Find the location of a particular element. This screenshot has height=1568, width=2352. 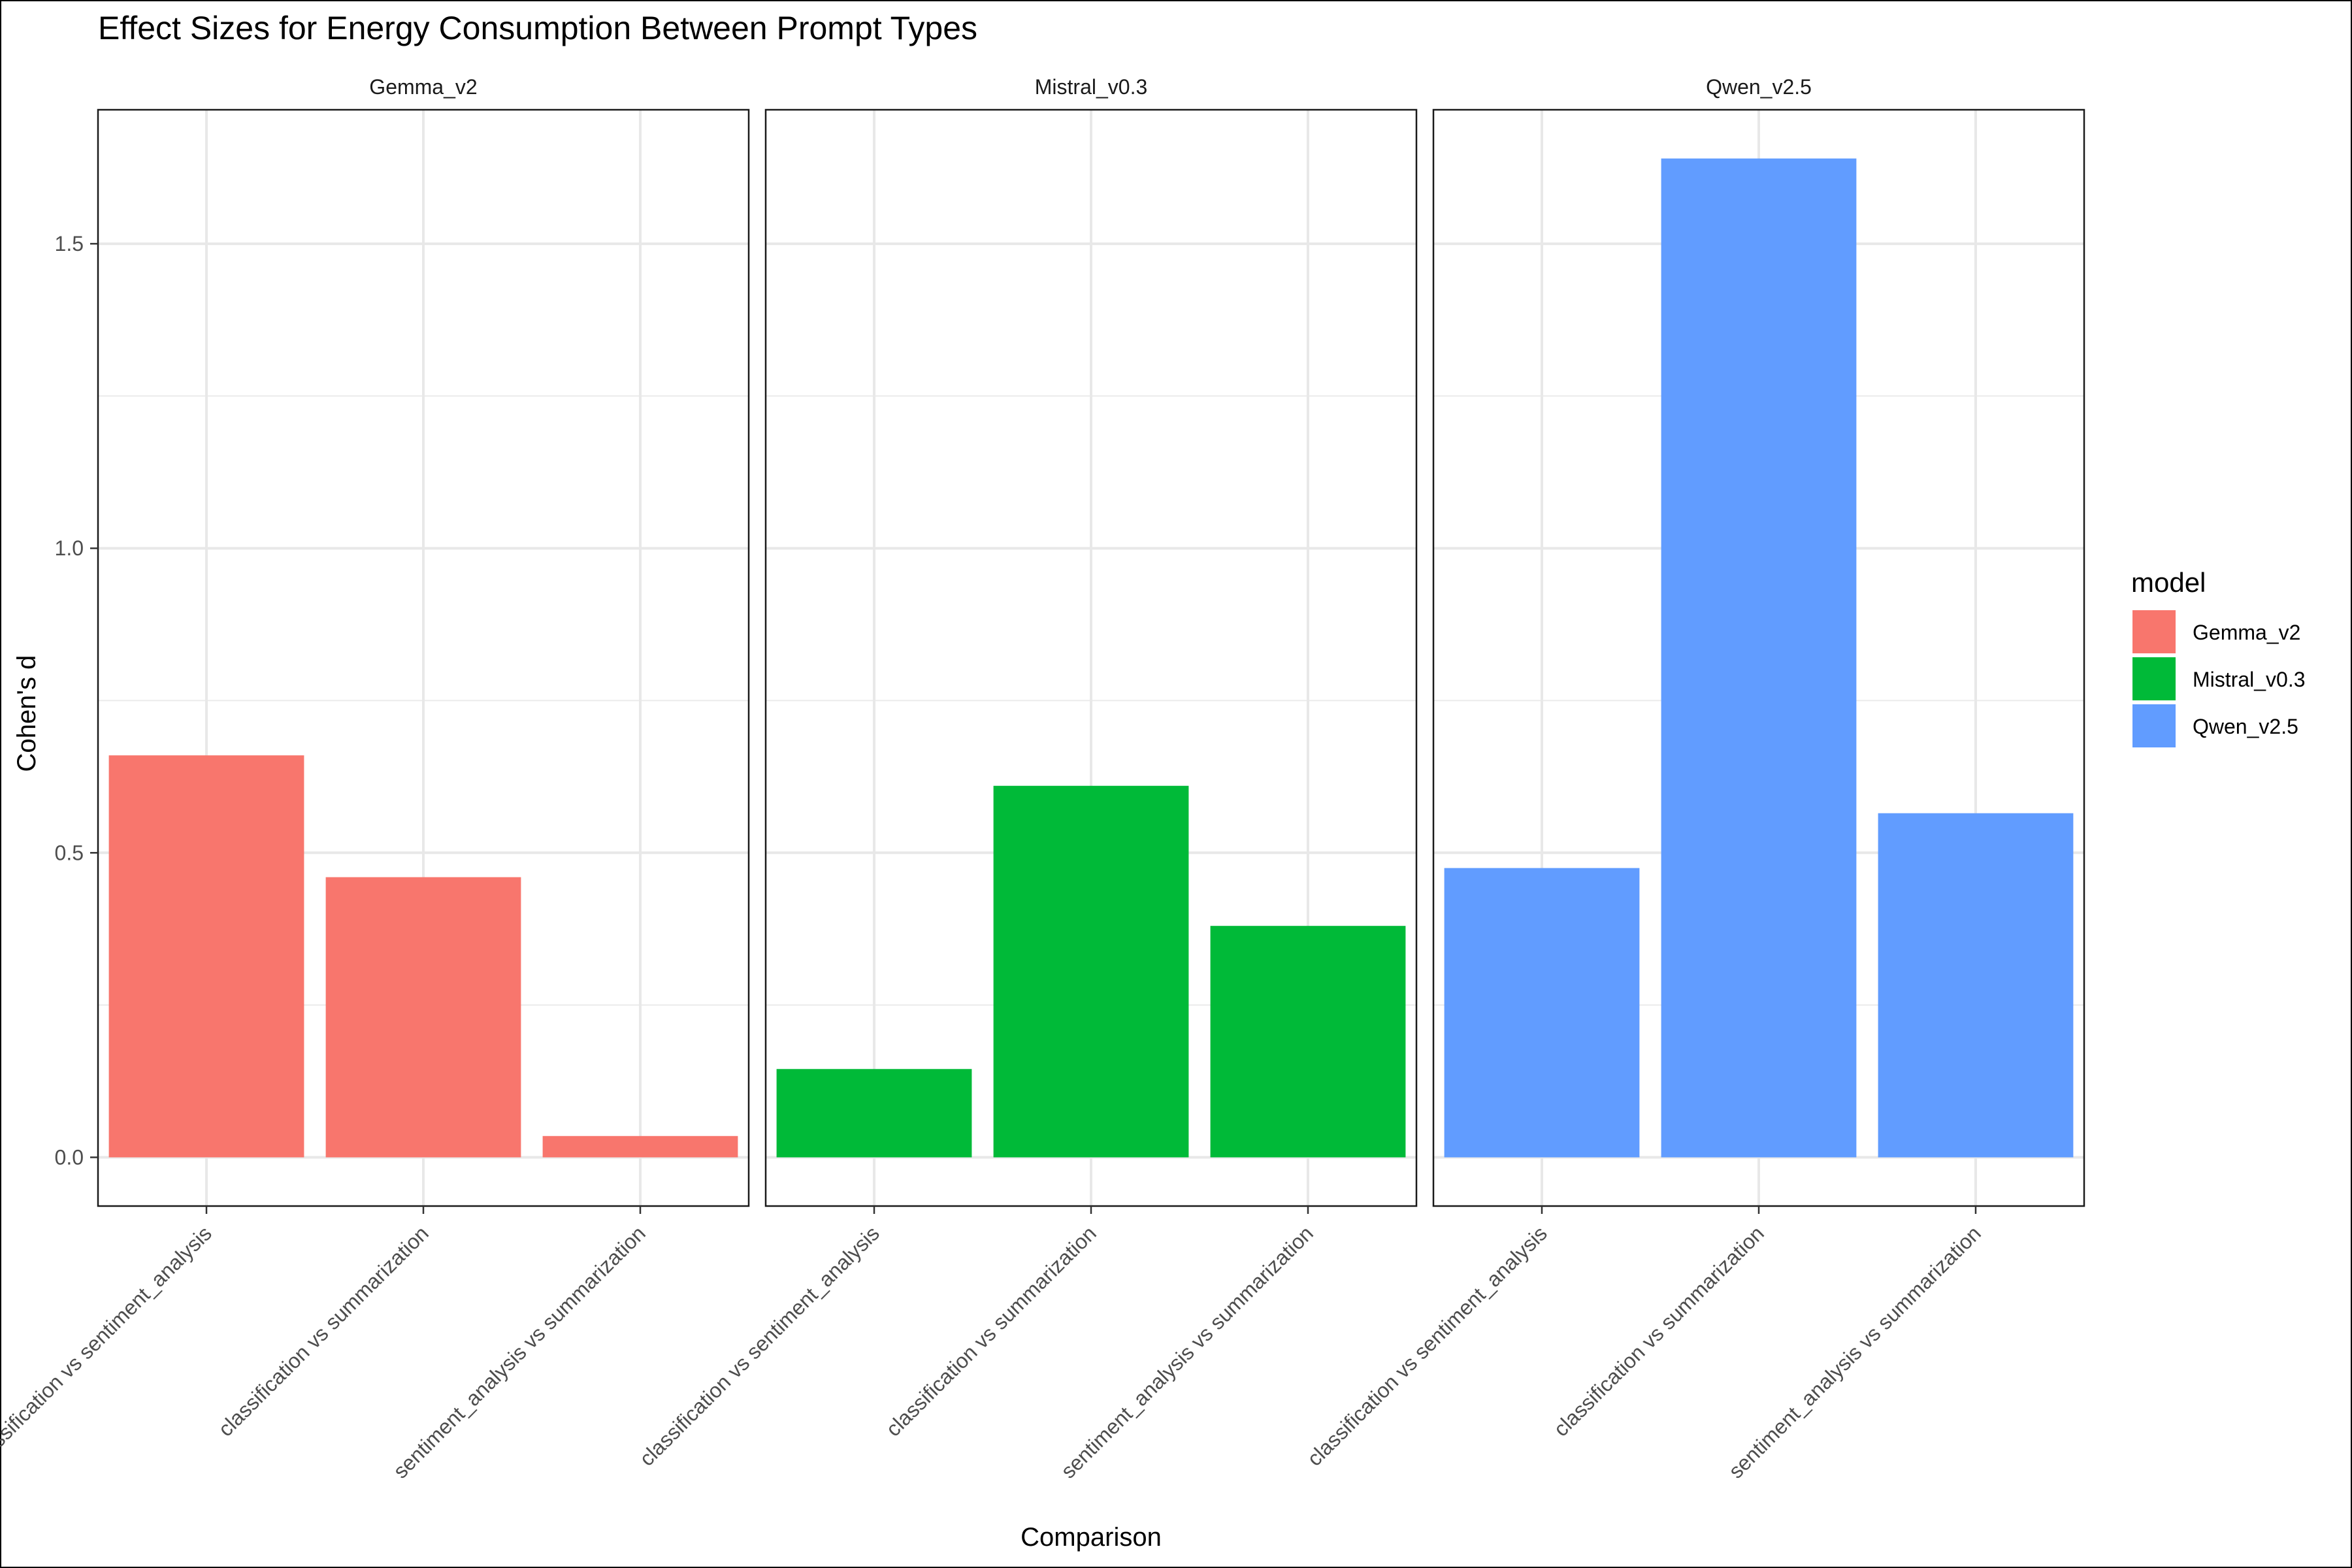

bar-Qwen_v2.5-1 is located at coordinates (1542, 1013).